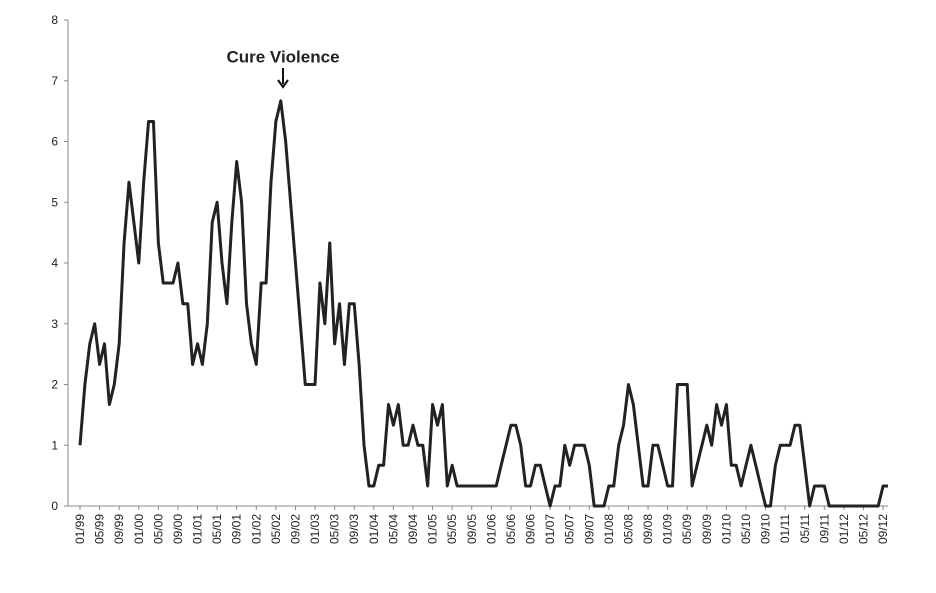 The image size is (936, 593). I want to click on annotation: Cure Violence, so click(282, 56).